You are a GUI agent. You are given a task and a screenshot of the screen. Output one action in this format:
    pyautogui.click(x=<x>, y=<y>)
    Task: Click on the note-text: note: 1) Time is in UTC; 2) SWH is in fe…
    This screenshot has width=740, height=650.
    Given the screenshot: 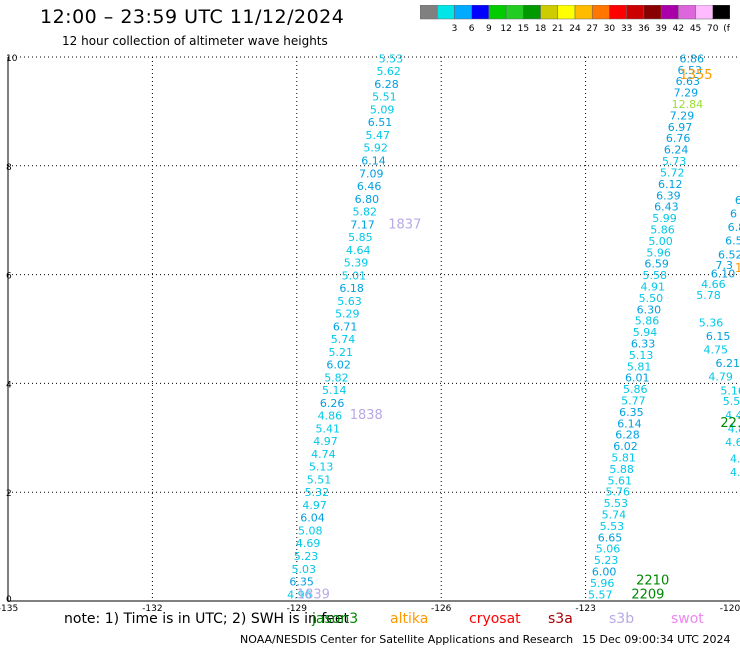 What is the action you would take?
    pyautogui.click(x=207, y=619)
    